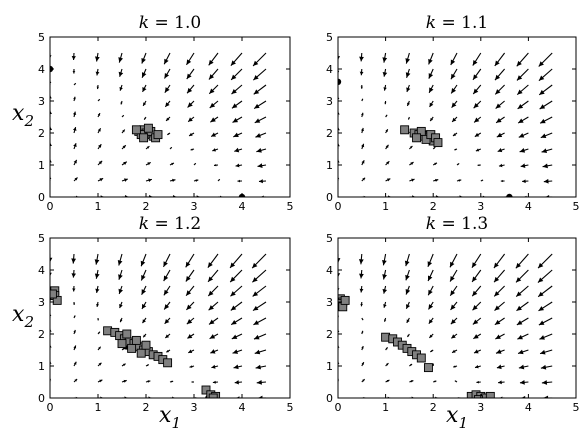 This screenshot has width=581, height=431. What do you see at coordinates (146, 206) in the screenshot?
I see `x-tick-label: 2` at bounding box center [146, 206].